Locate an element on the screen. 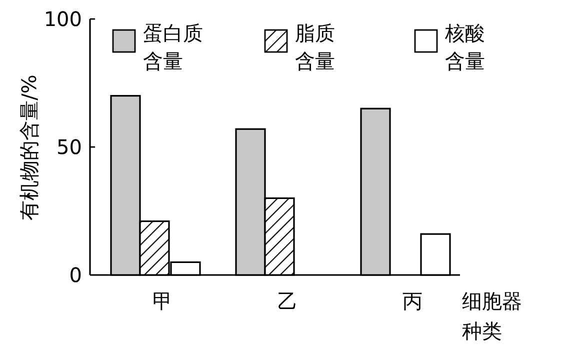 The image size is (569, 353). legend-label: 脂质含量 is located at coordinates (315, 47).